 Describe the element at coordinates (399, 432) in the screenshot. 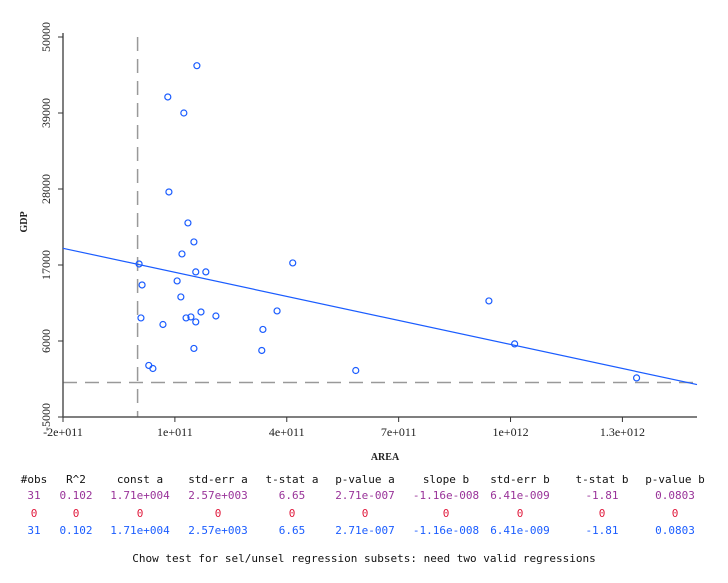

I see `x-tick-label: 7e+011` at that location.